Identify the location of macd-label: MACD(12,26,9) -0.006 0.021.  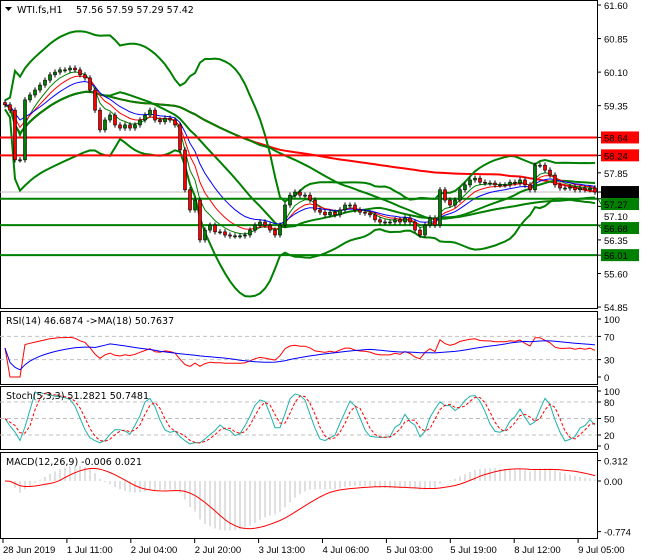
(74, 462).